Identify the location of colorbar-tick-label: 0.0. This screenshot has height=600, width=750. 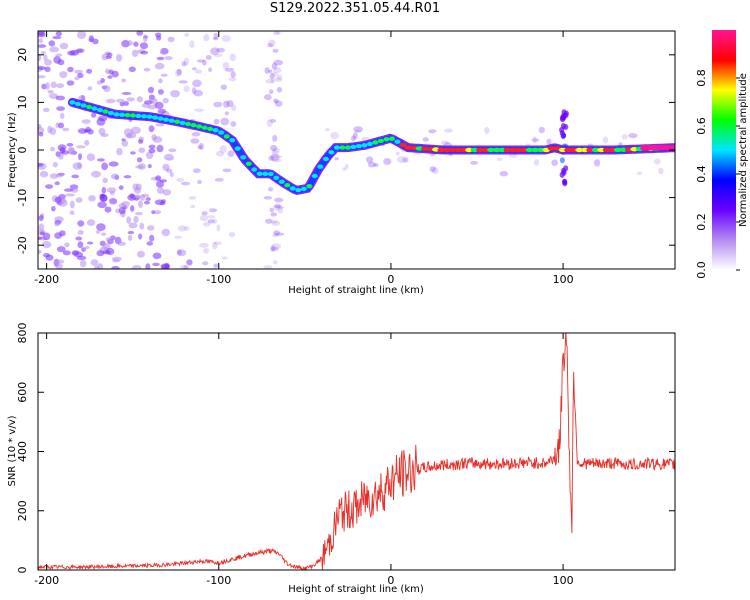
(701, 270).